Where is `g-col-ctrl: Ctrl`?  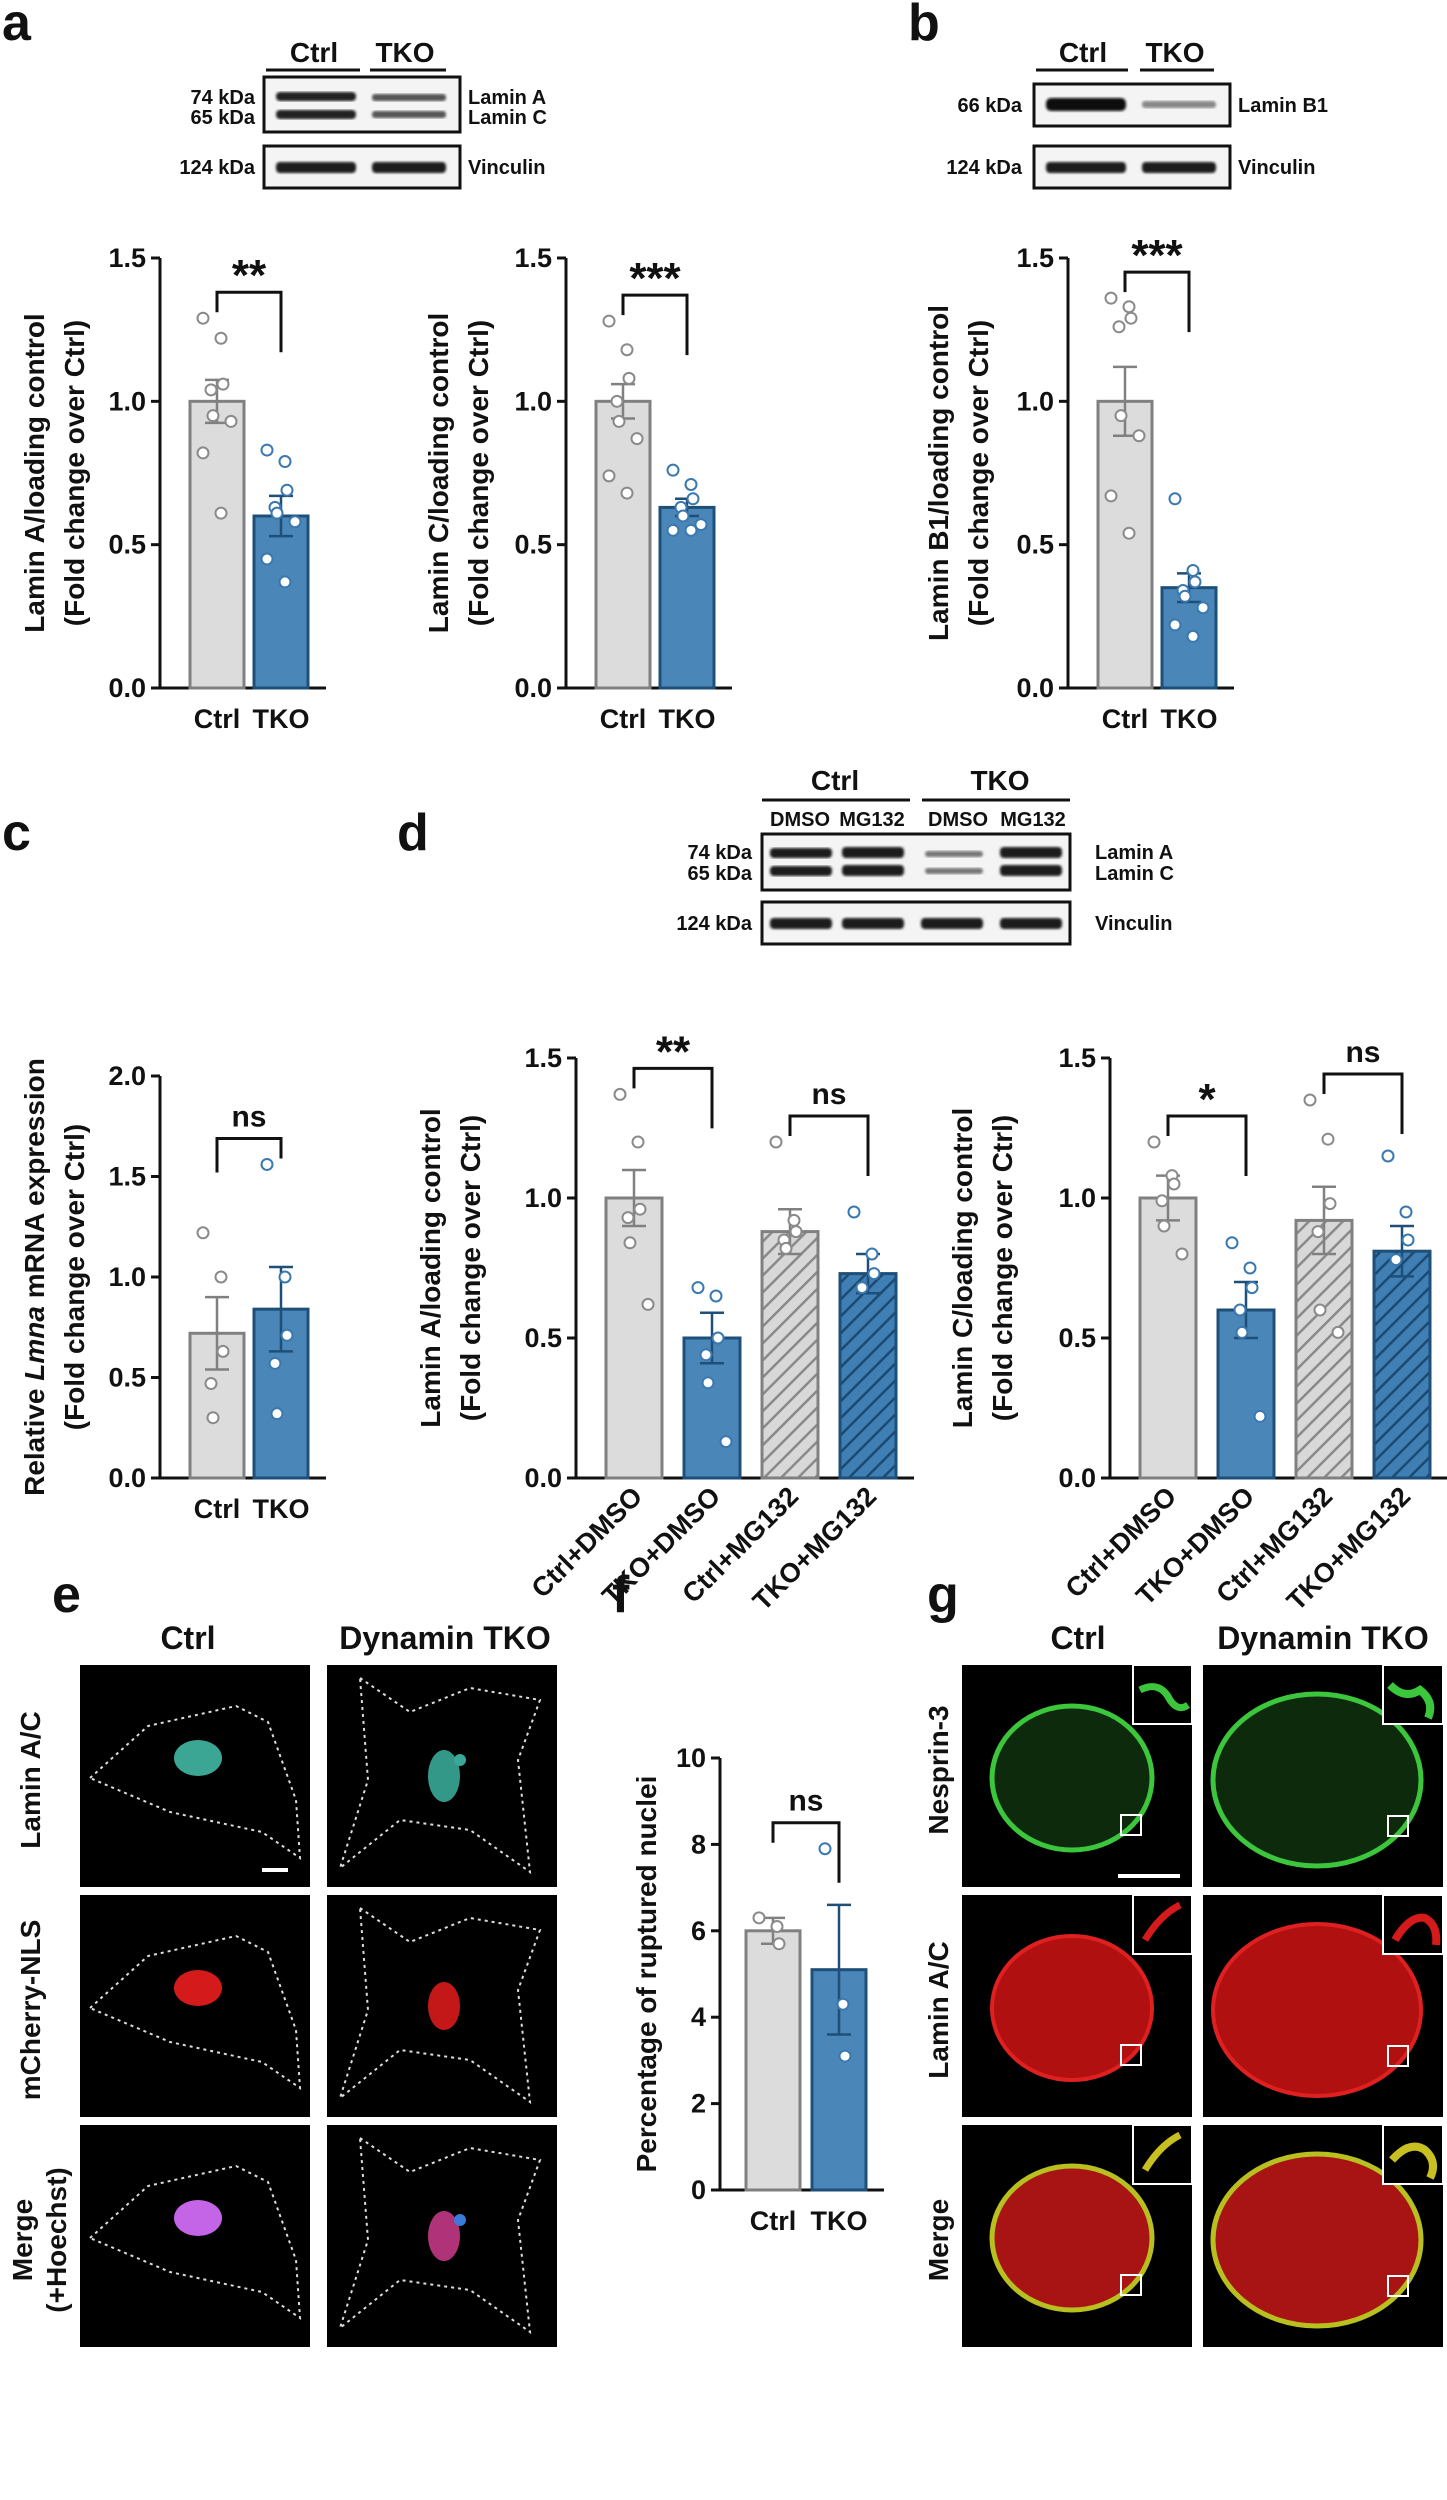 g-col-ctrl: Ctrl is located at coordinates (1077, 1638).